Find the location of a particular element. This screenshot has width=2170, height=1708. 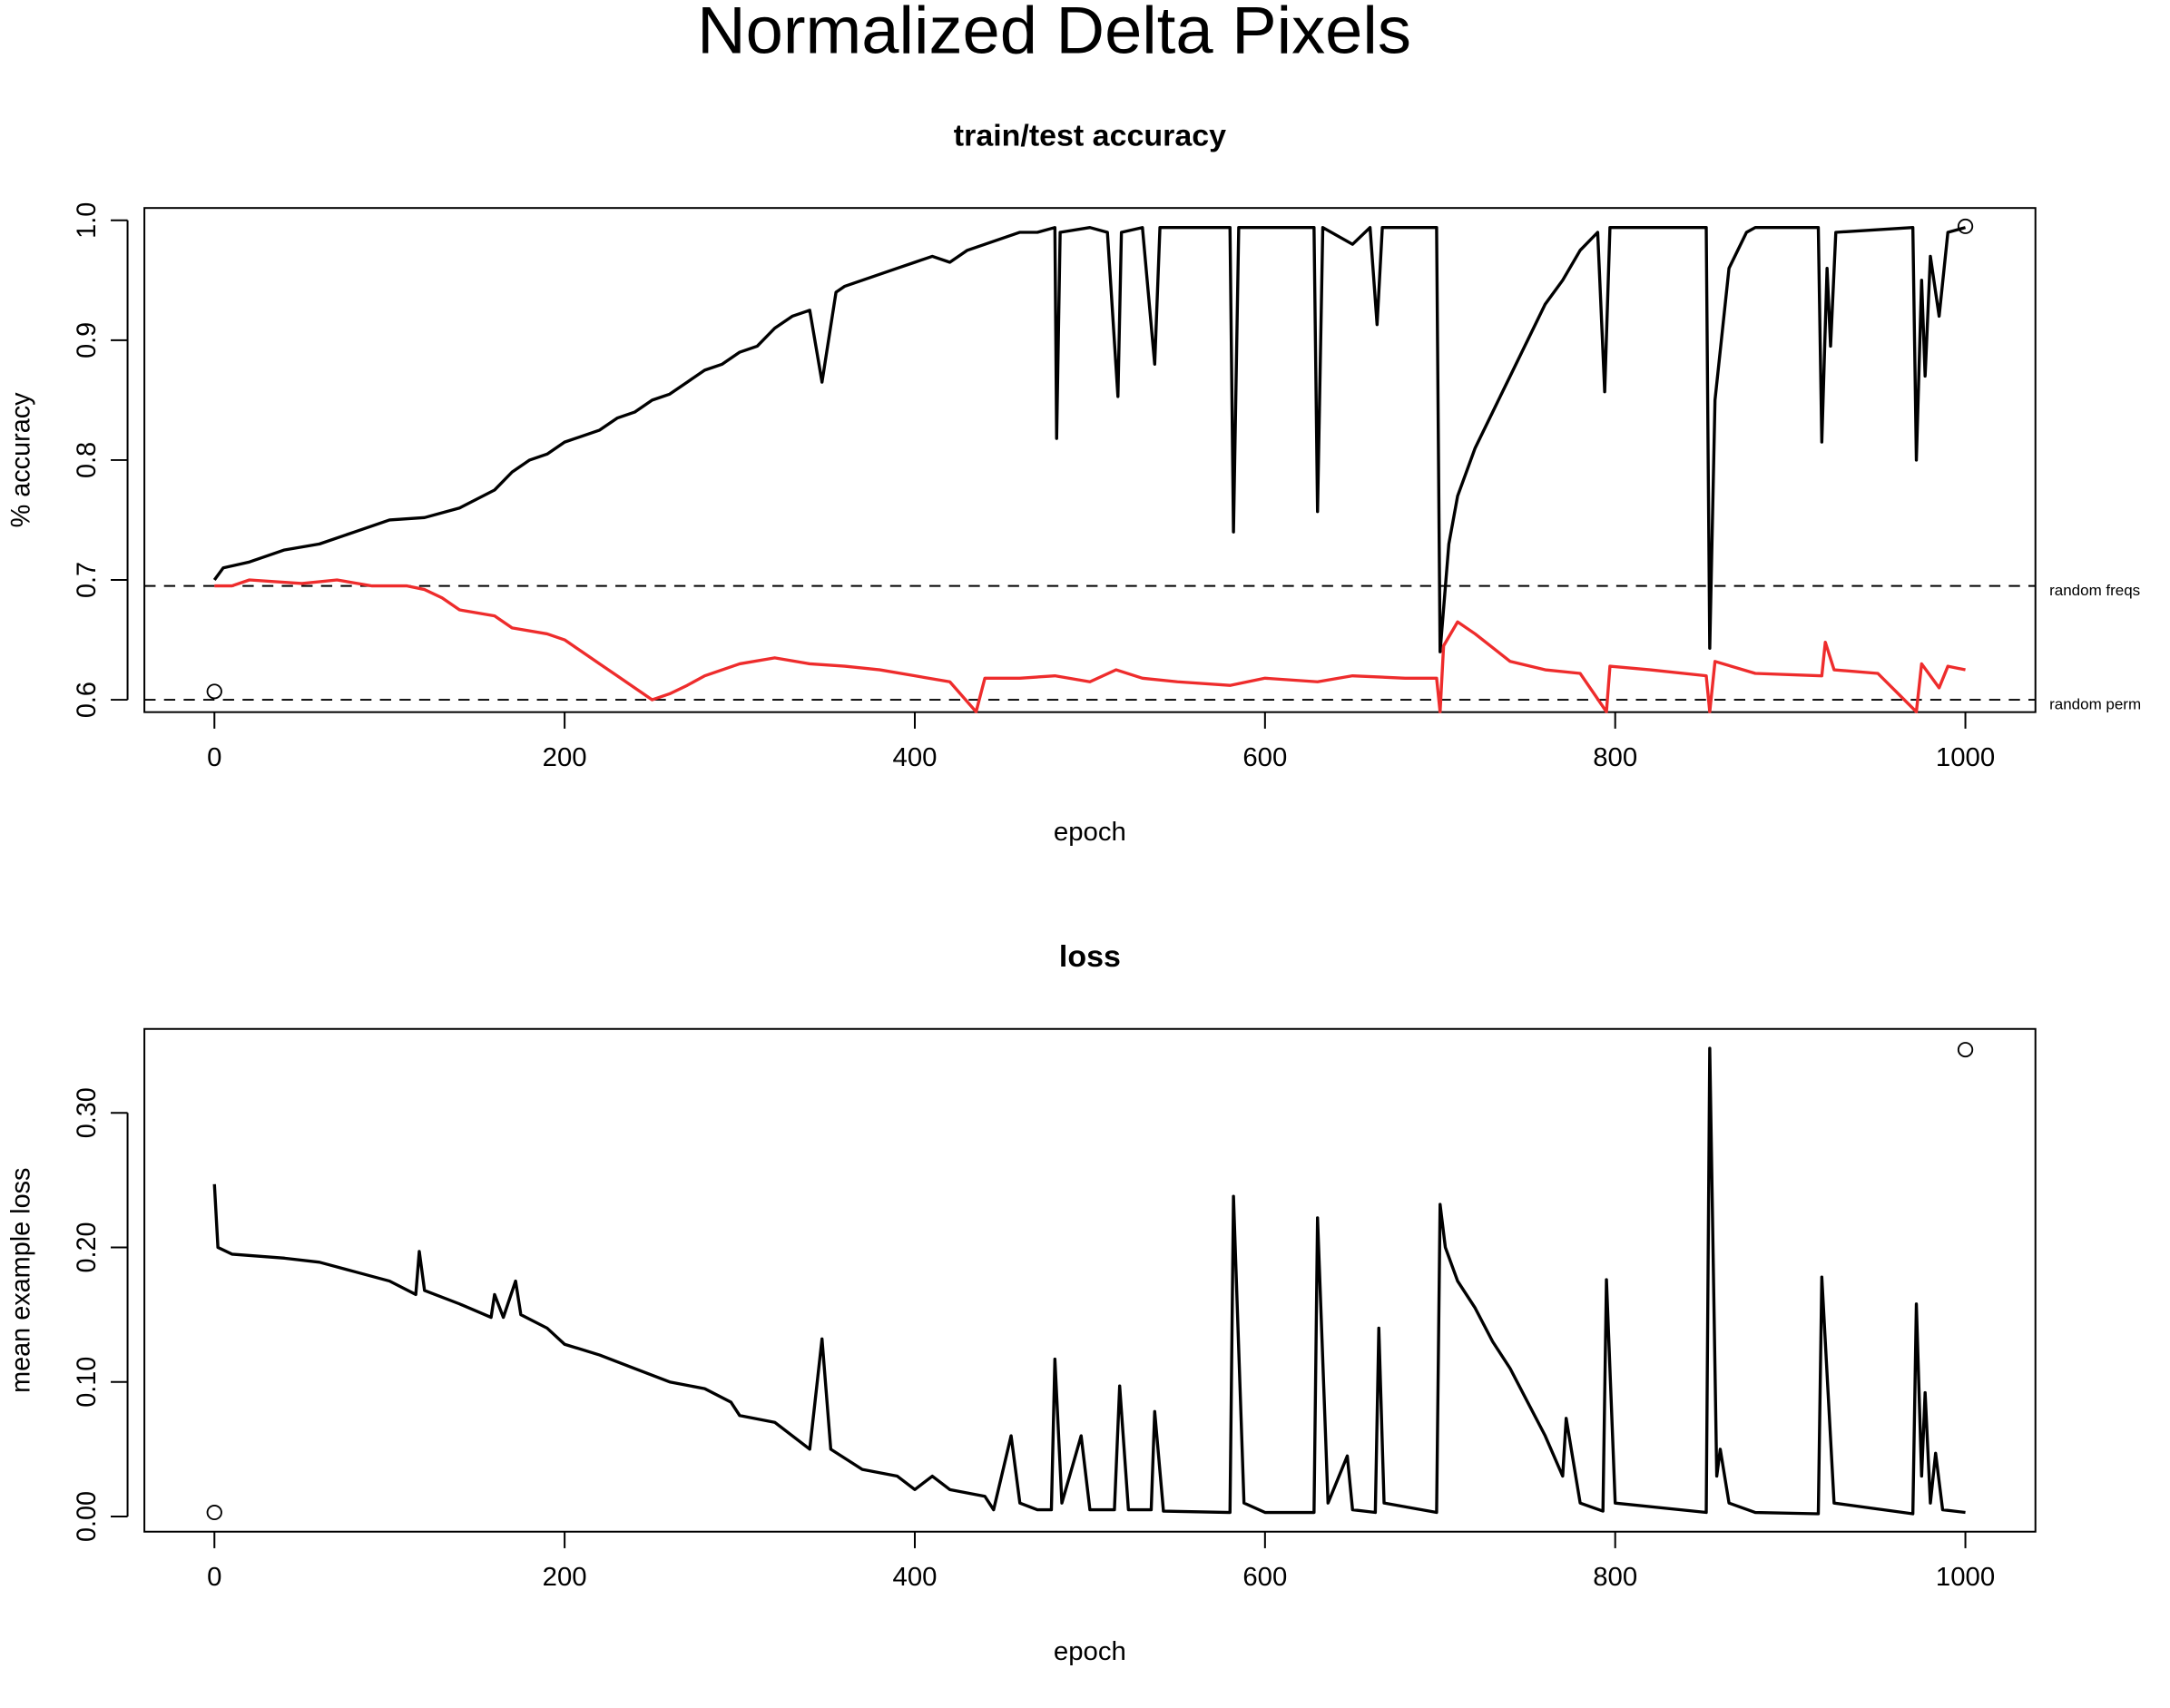

y-tick-label: 0.9 is located at coordinates (87, 340).